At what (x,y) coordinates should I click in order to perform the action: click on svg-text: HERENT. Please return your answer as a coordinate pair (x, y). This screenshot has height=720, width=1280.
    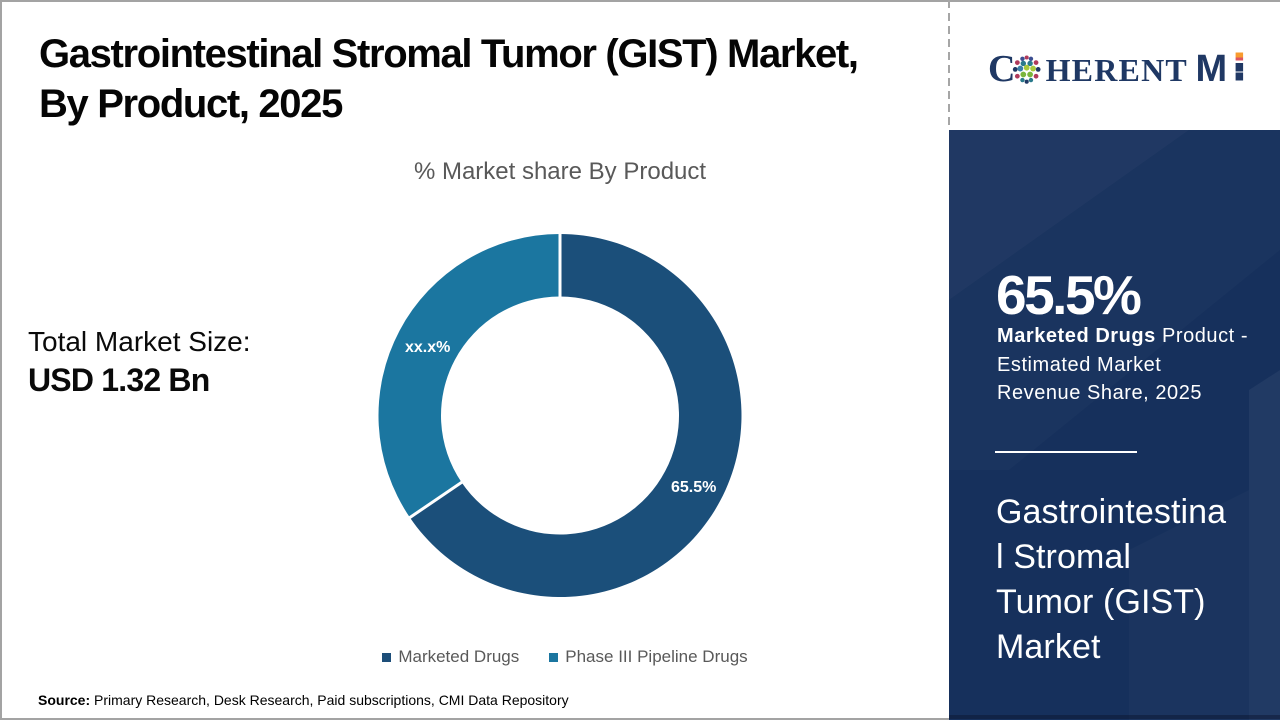
    Looking at the image, I should click on (1117, 70).